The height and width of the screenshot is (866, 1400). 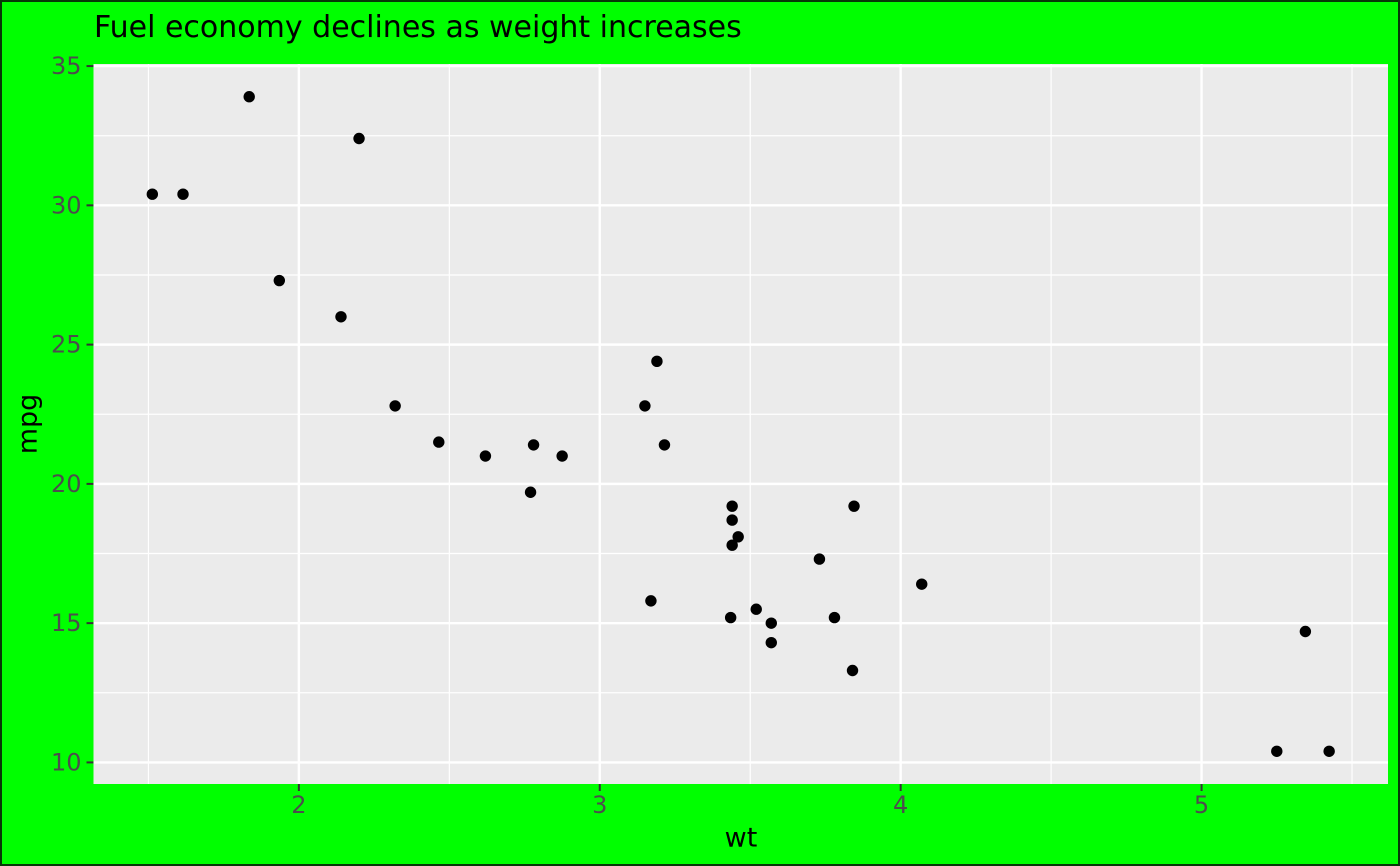 What do you see at coordinates (1201, 805) in the screenshot?
I see `x-tick-label: 5` at bounding box center [1201, 805].